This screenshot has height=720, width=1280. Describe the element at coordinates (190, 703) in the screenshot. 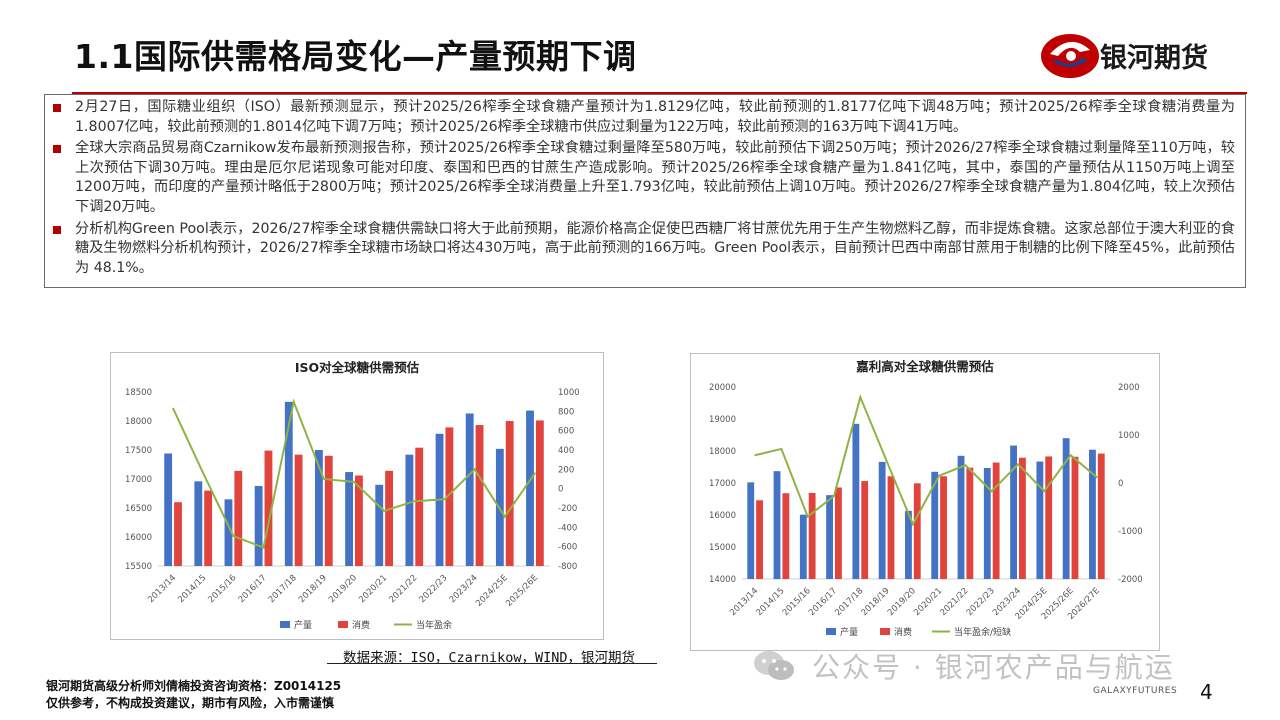

I see `disclaimer: 仅供参考，不构成投资建议，期市有风险，入市需谨慎` at that location.